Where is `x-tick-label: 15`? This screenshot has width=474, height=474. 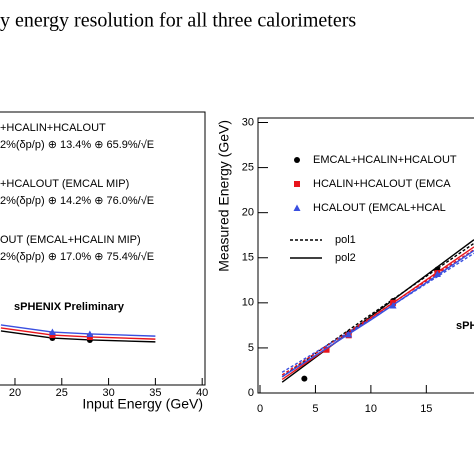
x-tick-label: 15 is located at coordinates (426, 409).